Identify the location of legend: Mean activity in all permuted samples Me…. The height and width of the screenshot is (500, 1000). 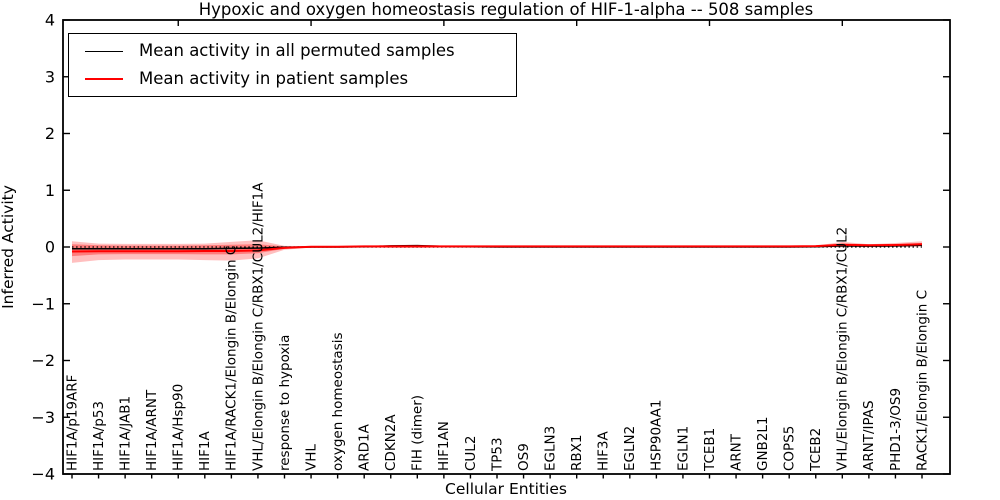
(292, 65).